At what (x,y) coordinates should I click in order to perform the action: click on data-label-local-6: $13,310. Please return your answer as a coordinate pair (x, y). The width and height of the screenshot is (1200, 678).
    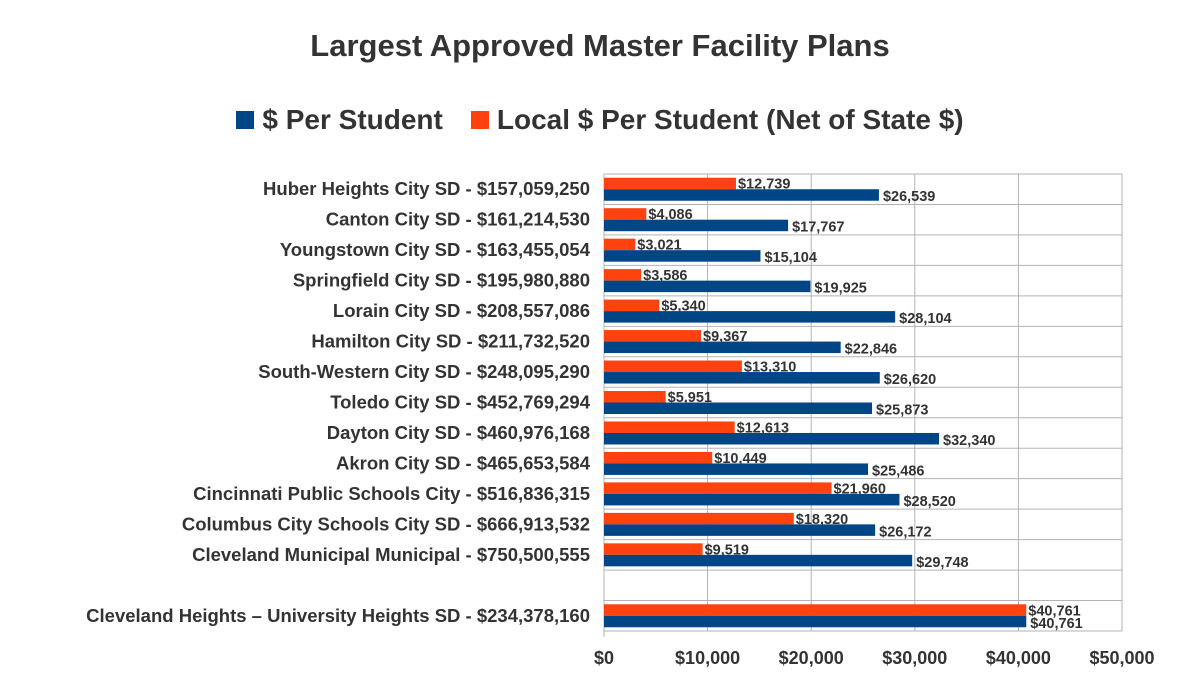
    Looking at the image, I should click on (770, 368).